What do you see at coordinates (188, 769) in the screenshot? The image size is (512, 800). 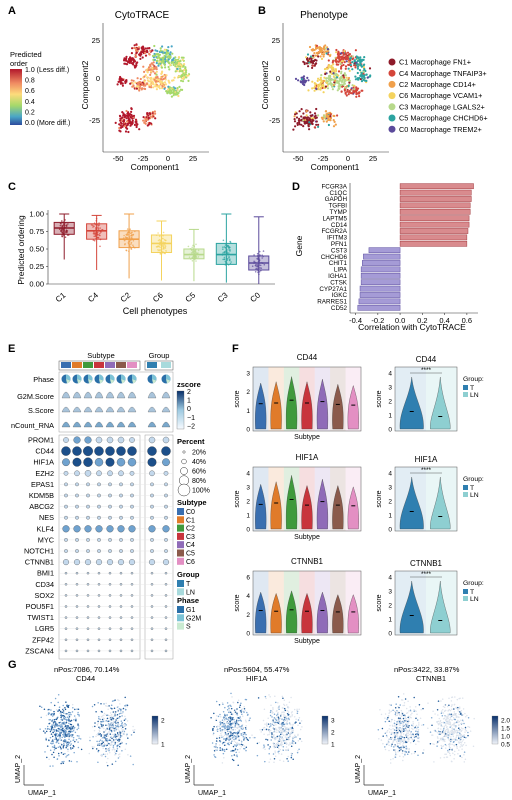 I see `umap-ylabel: UMAP_2` at bounding box center [188, 769].